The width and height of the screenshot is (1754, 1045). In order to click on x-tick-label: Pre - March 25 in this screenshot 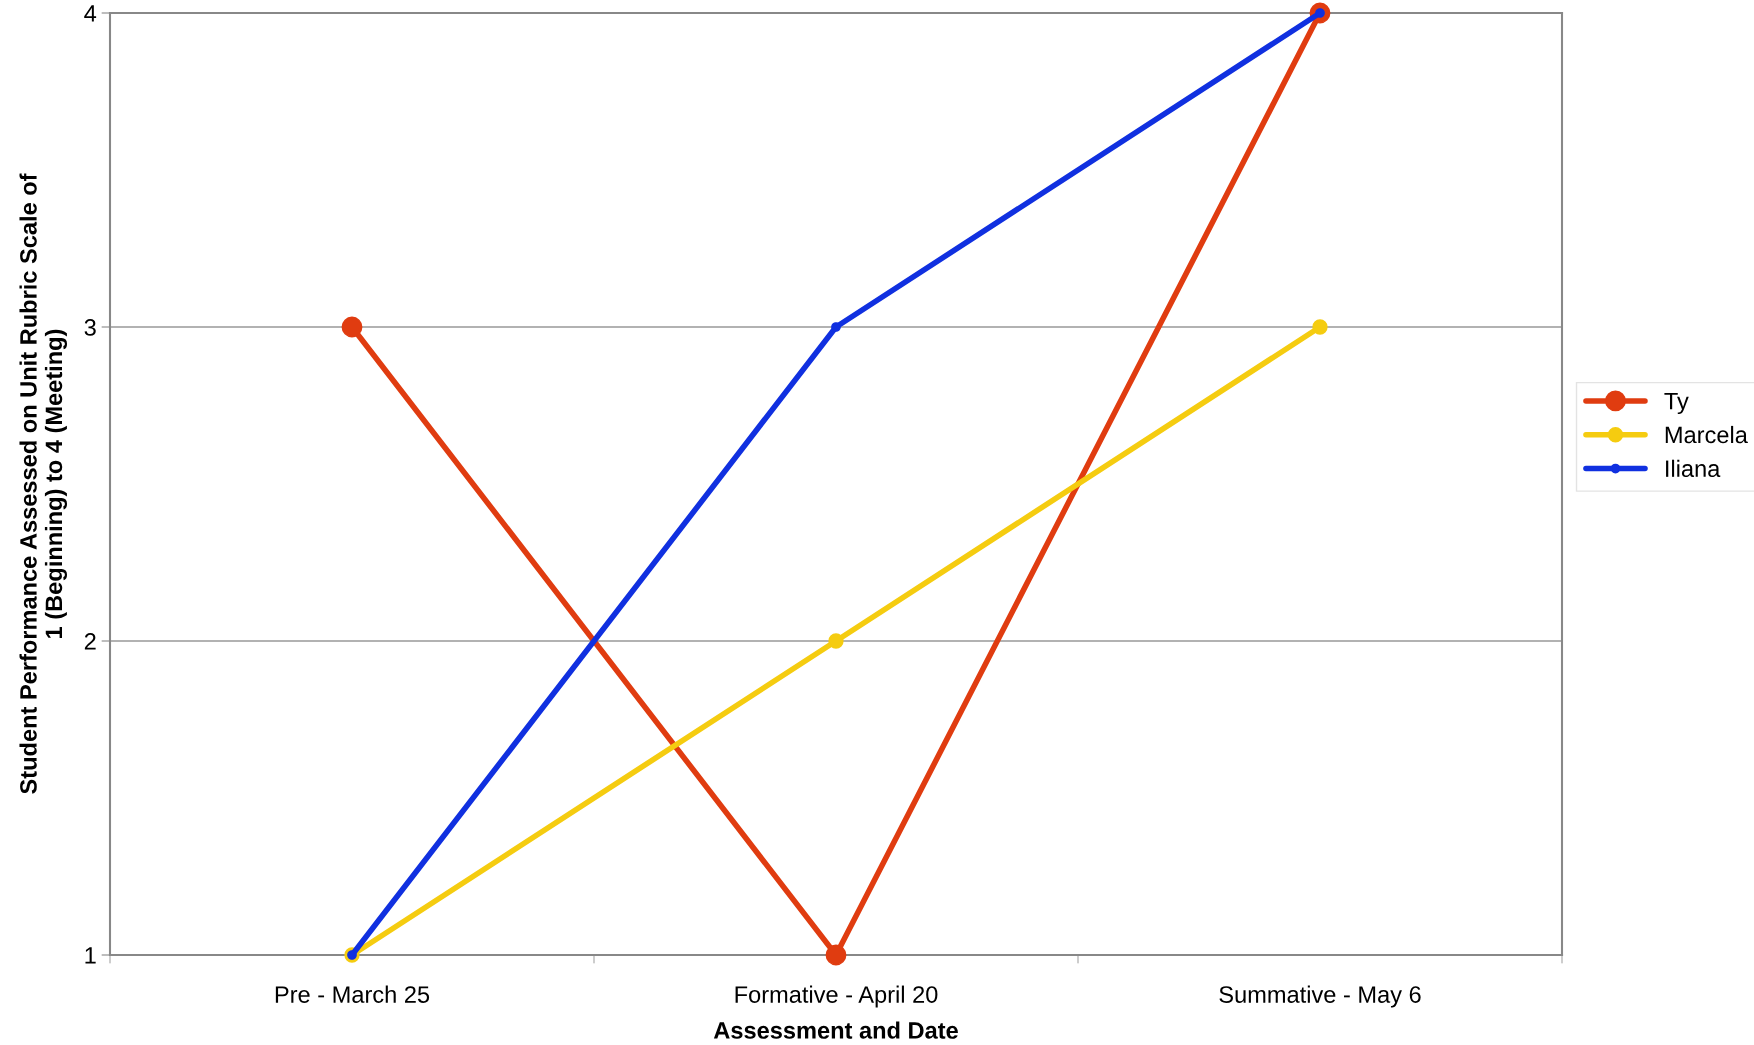, I will do `click(352, 994)`.